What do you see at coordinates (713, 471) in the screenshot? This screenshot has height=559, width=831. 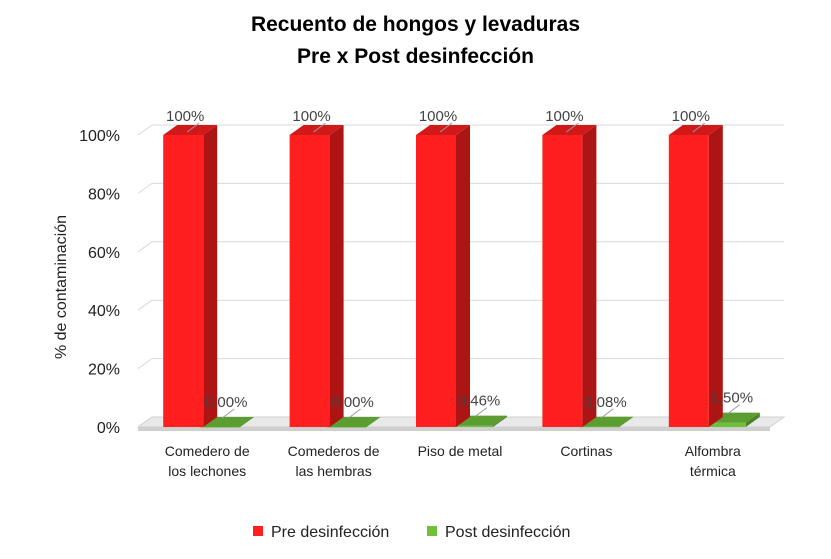 I see `category-label: térmica` at bounding box center [713, 471].